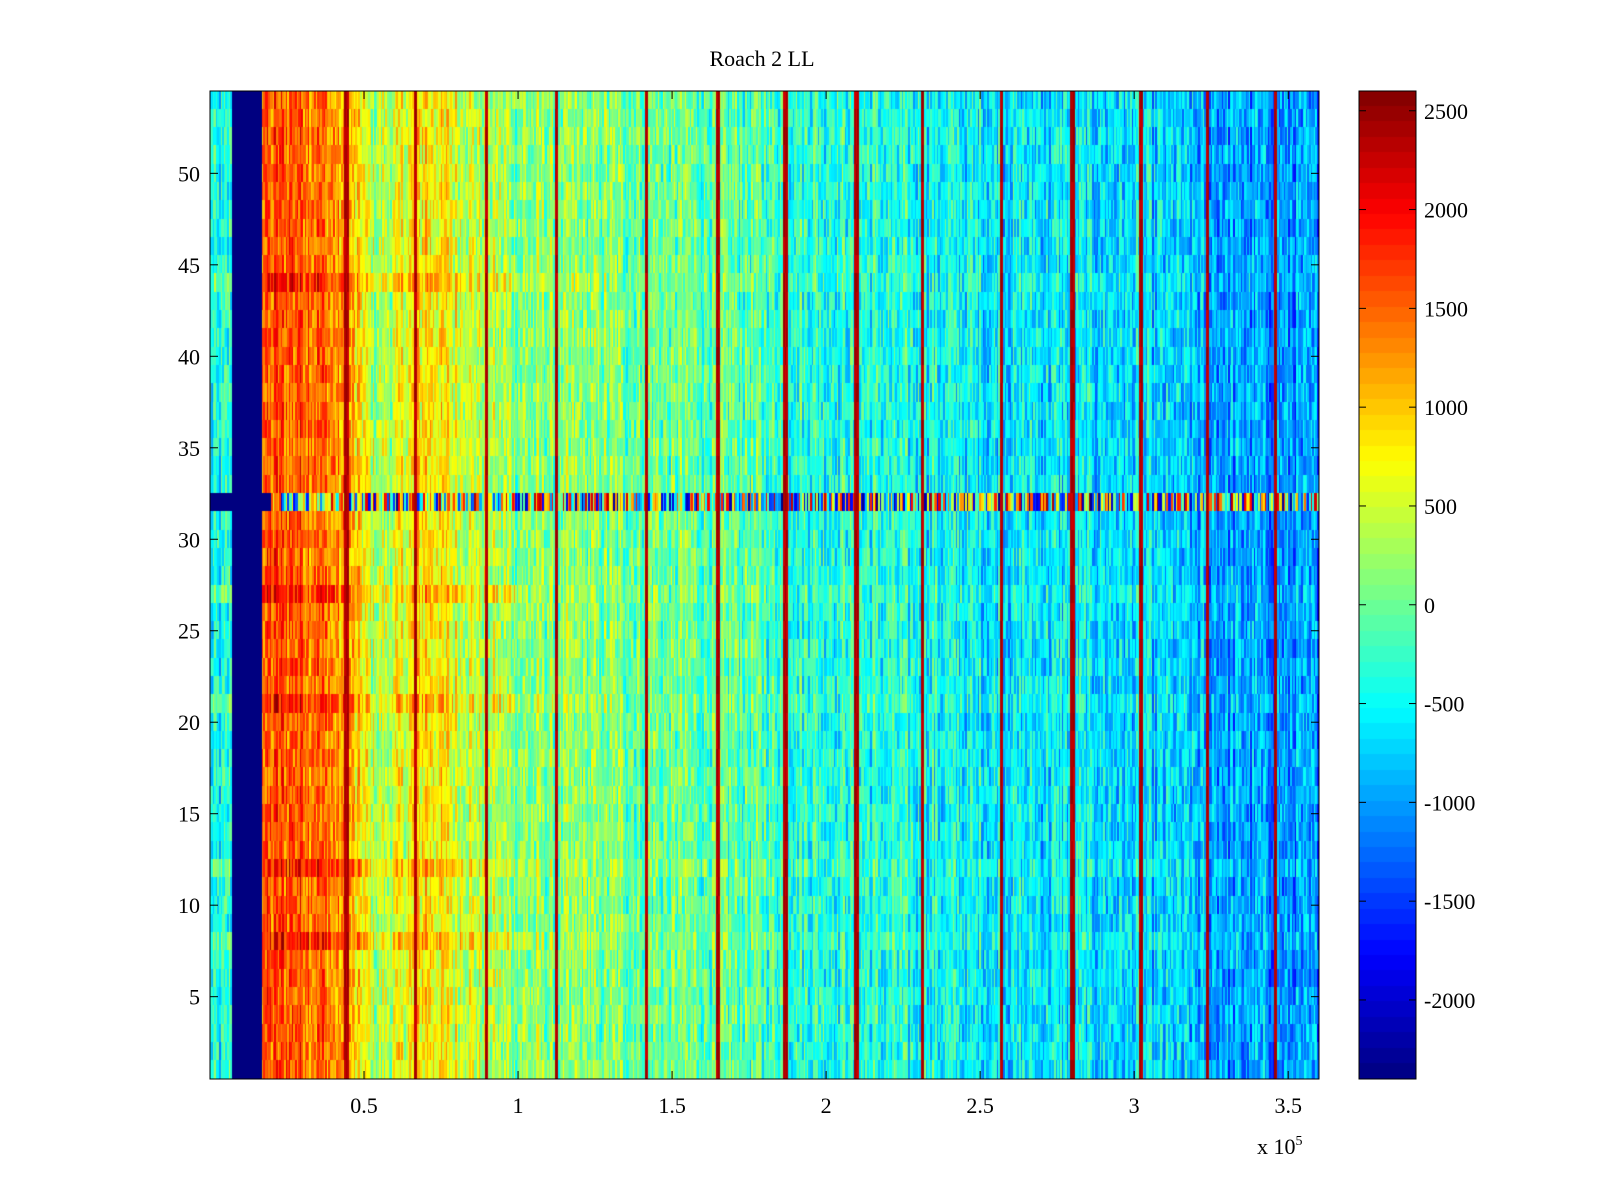  Describe the element at coordinates (1276, 1146) in the screenshot. I see `x-multiplier-base: x 10` at that location.